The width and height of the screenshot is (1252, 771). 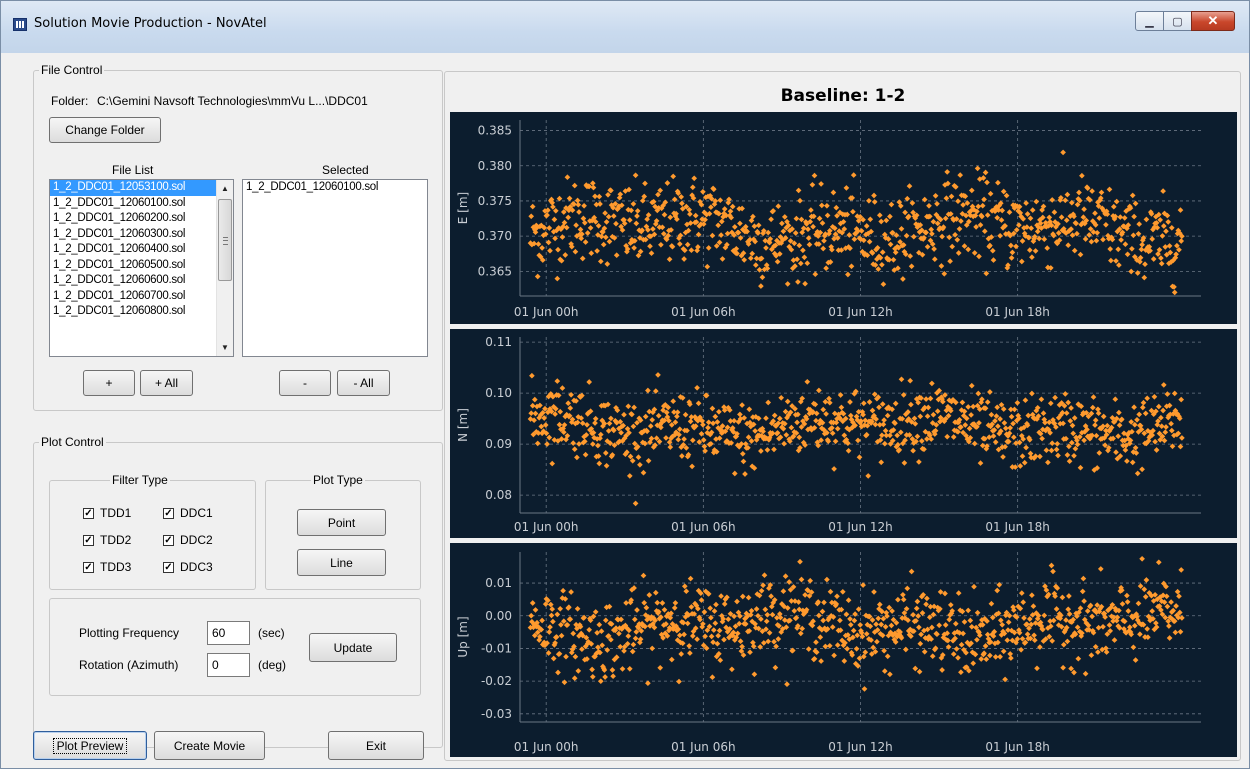 I want to click on file-list-item: 1_2_DDC01_12060100.sol, so click(x=119, y=202).